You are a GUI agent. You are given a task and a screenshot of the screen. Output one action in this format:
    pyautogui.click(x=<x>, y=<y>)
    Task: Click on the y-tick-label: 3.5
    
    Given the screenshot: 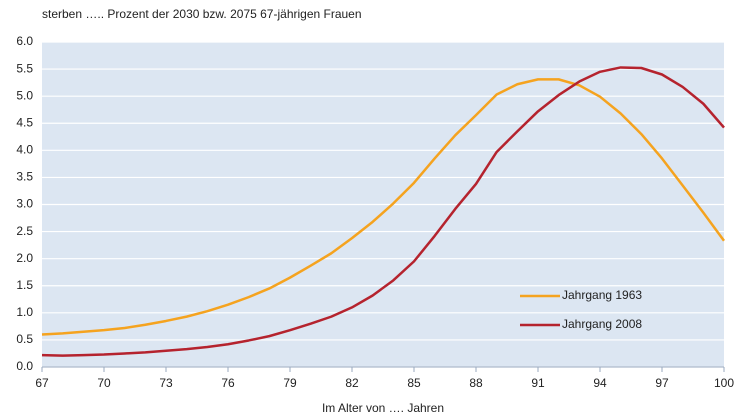 What is the action you would take?
    pyautogui.click(x=24, y=177)
    